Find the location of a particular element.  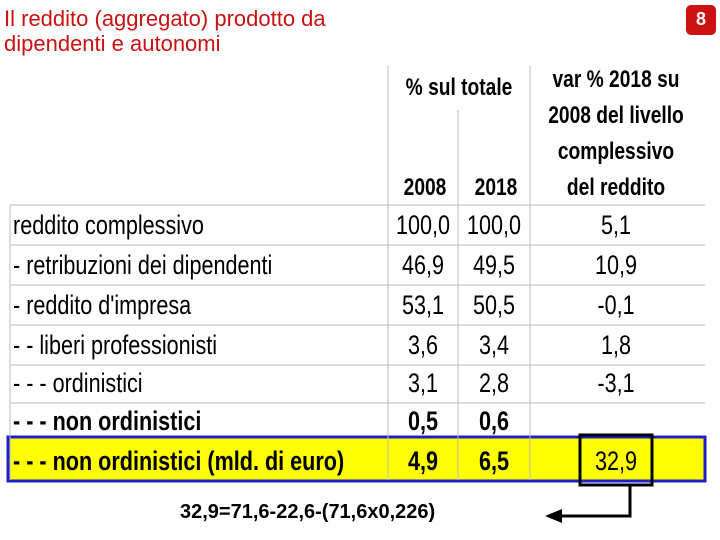

cell: 4,9 is located at coordinates (423, 461).